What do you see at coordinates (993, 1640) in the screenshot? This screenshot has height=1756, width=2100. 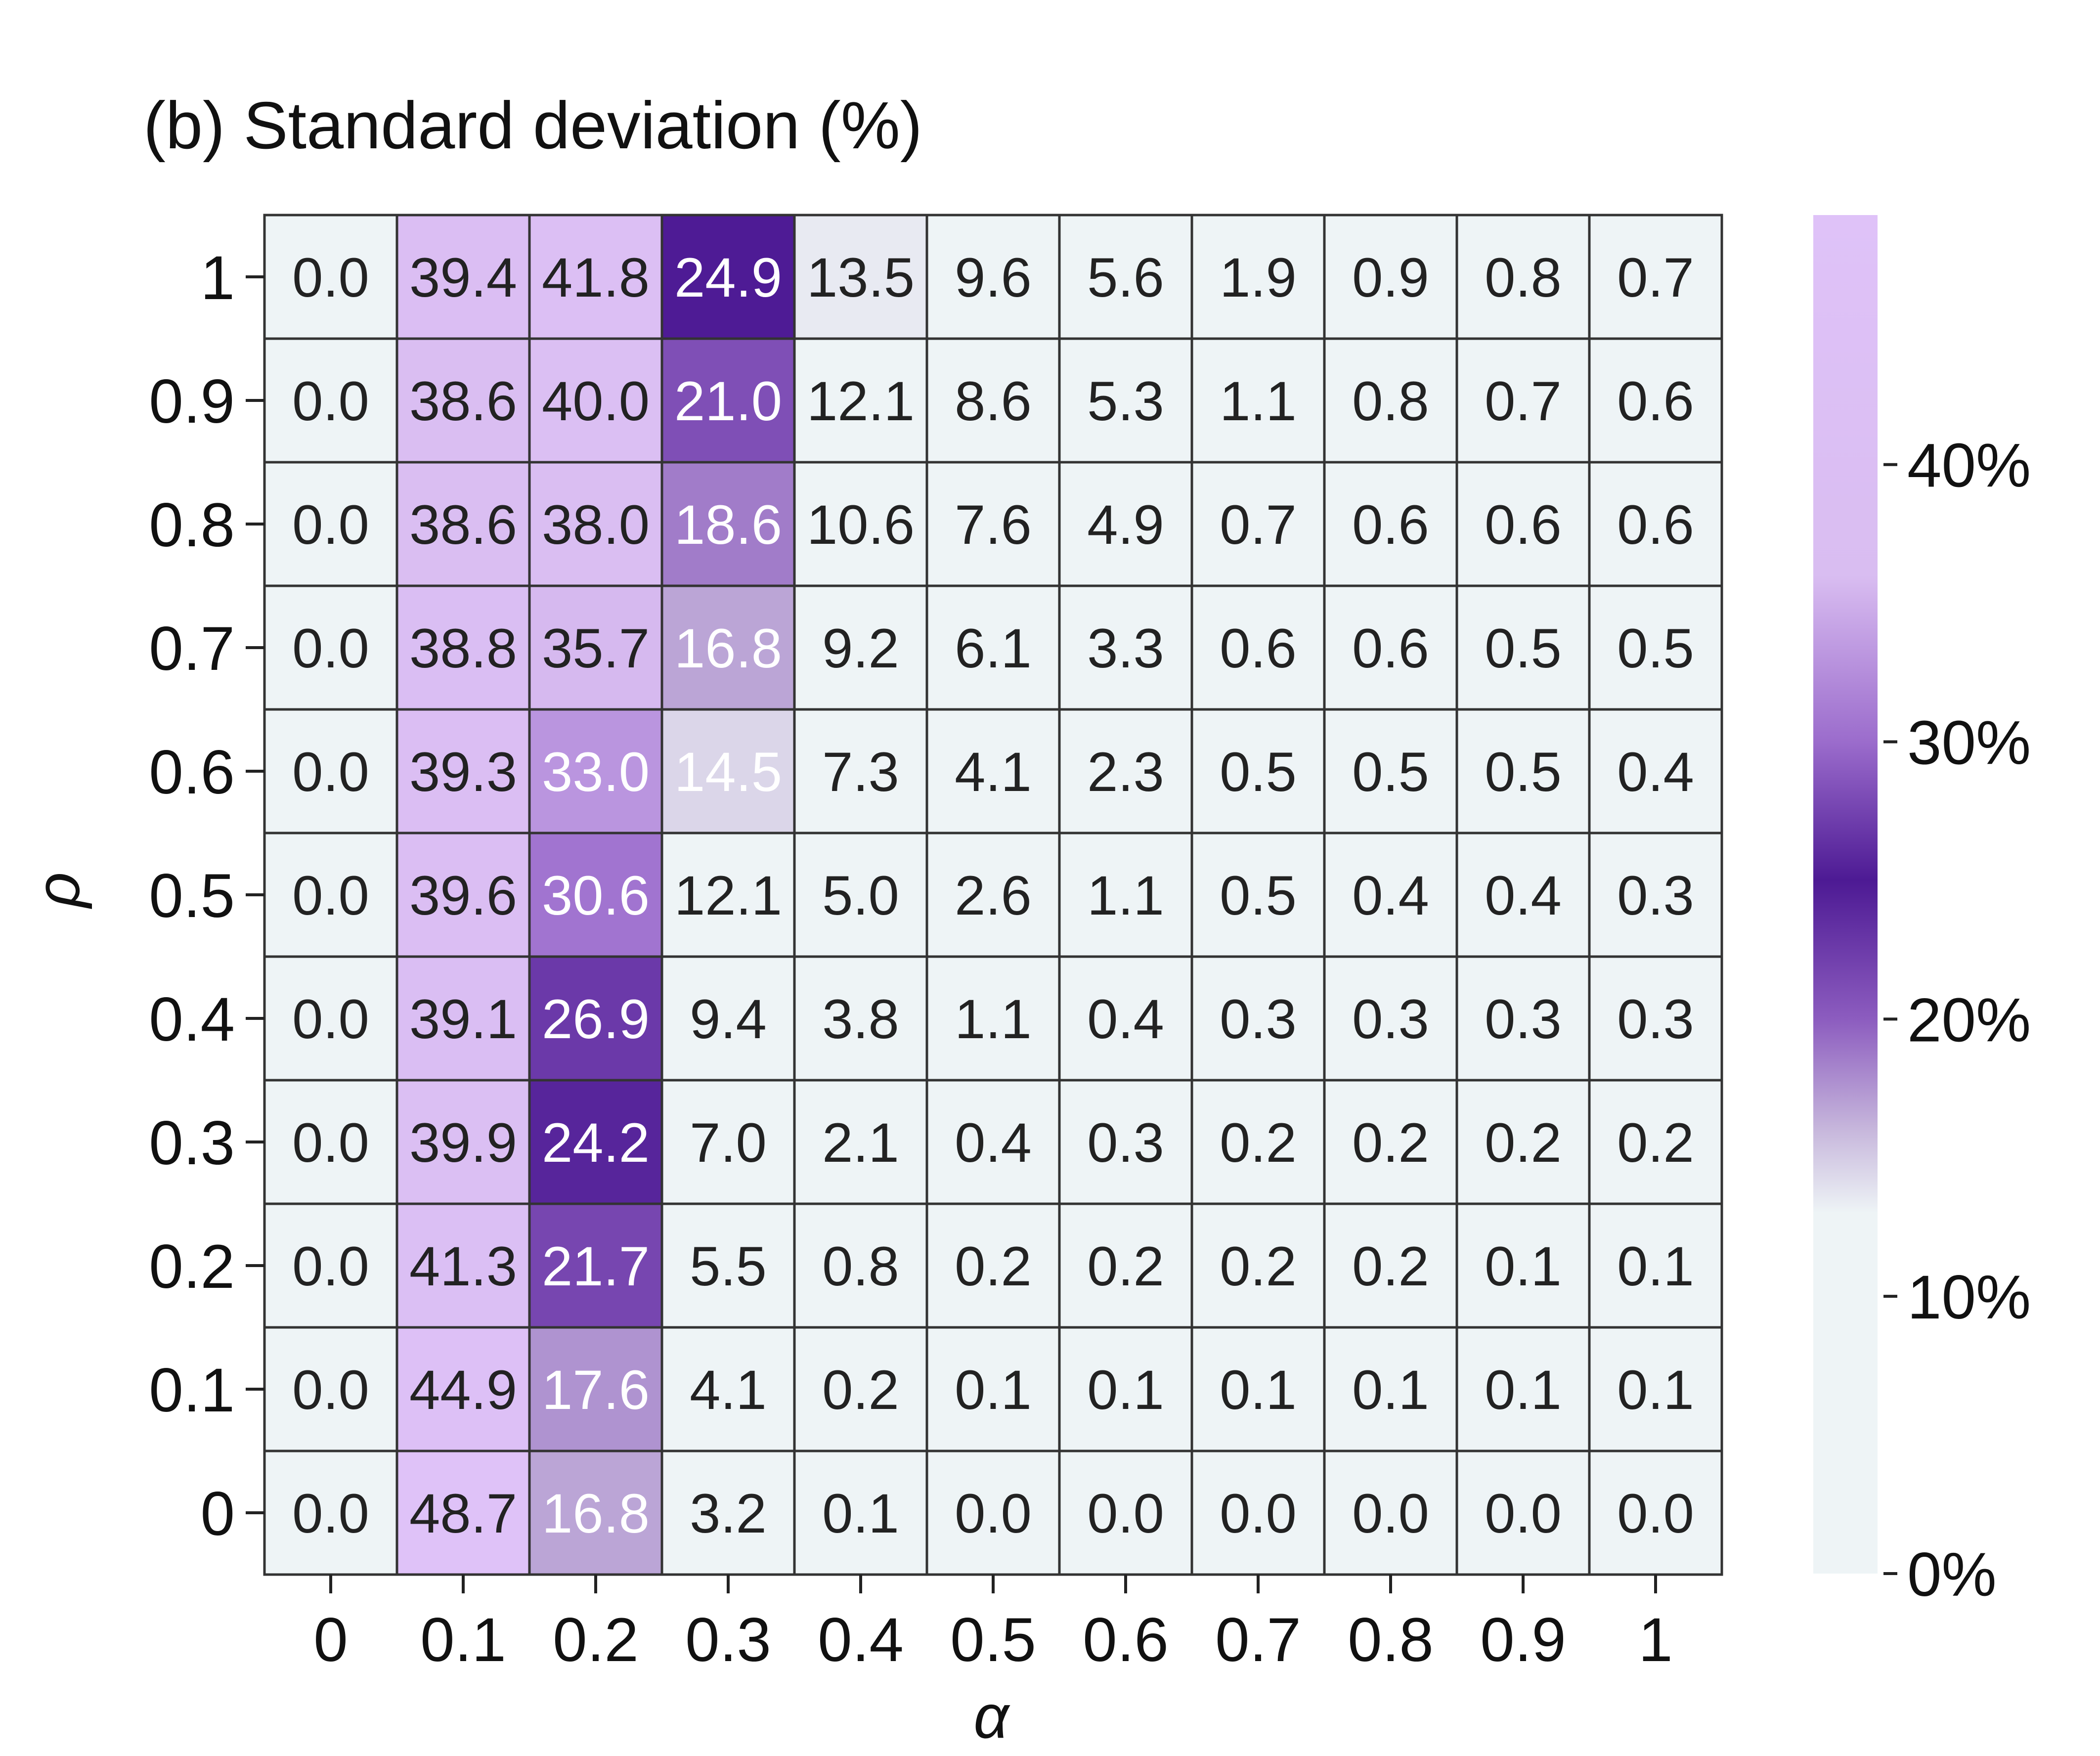 I see `x-tick-label: 0.5` at bounding box center [993, 1640].